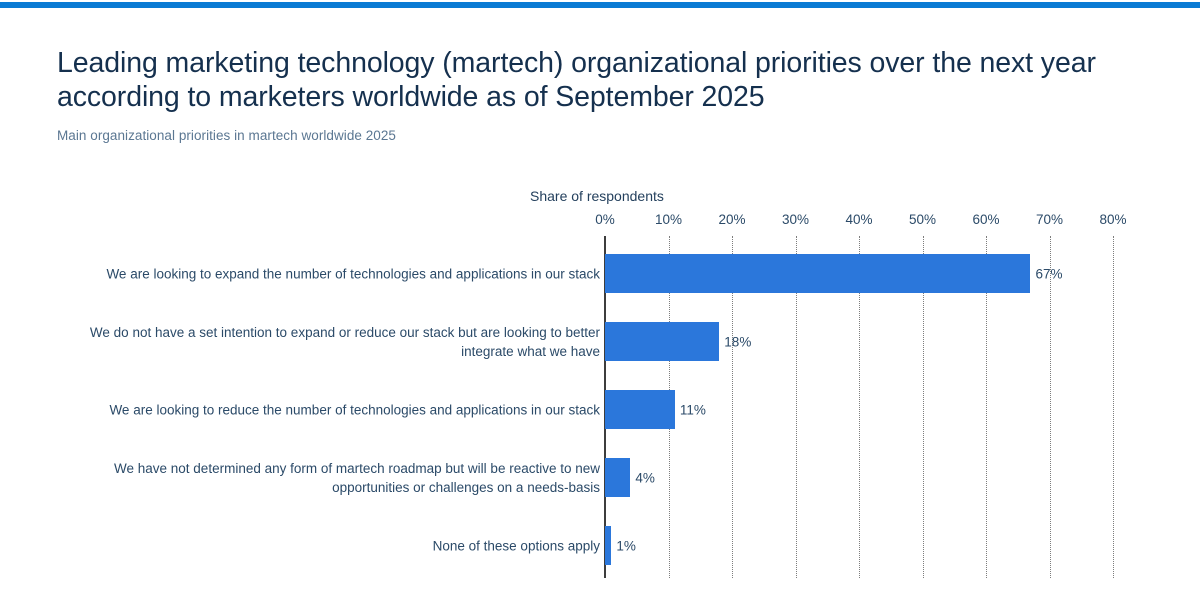 This screenshot has height=609, width=1200. What do you see at coordinates (605, 407) in the screenshot?
I see `y-axis-line` at bounding box center [605, 407].